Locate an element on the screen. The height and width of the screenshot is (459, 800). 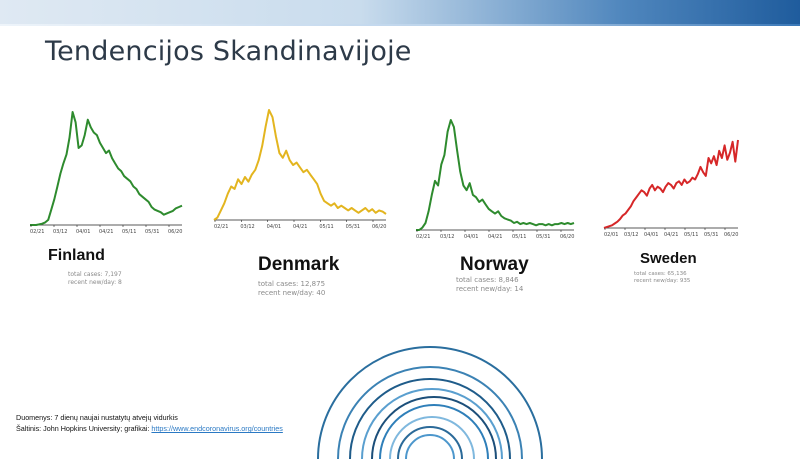
chart-sweden: 02/01 03/12 04/01 04/21 05/11 05/31 06/20 is located at coordinates (671, 188).